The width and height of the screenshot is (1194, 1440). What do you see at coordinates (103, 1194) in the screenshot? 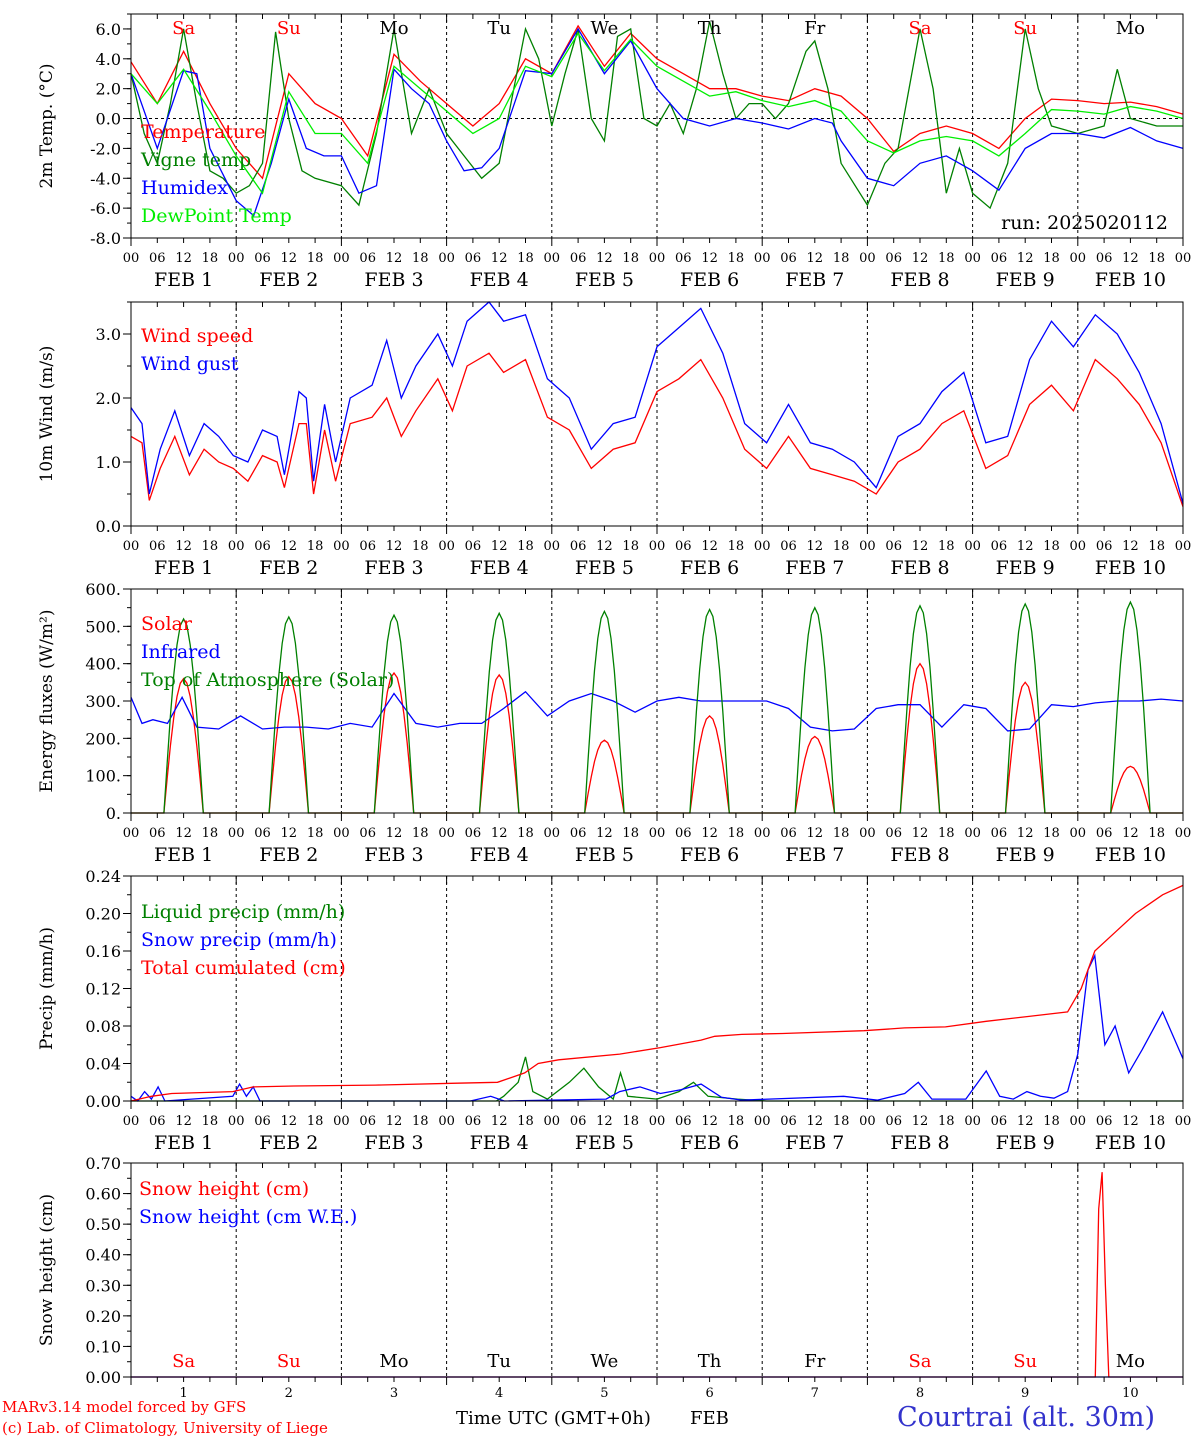
I see `y-tick-label: 0.60` at bounding box center [103, 1194].